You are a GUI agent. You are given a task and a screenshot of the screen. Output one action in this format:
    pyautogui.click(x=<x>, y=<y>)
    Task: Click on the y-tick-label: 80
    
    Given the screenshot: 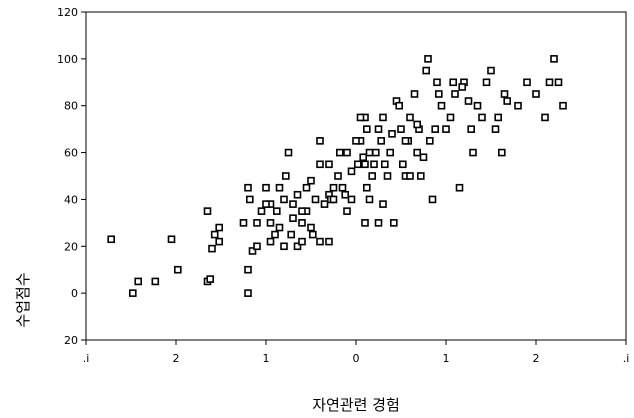 What is the action you would take?
    pyautogui.click(x=71, y=106)
    